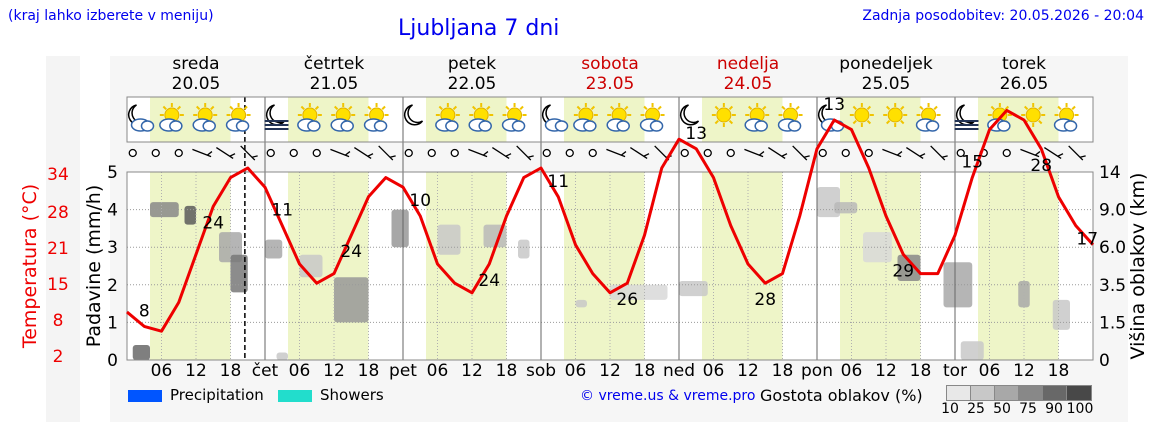  What do you see at coordinates (213, 223) in the screenshot?
I see `temperature-label: 24` at bounding box center [213, 223].